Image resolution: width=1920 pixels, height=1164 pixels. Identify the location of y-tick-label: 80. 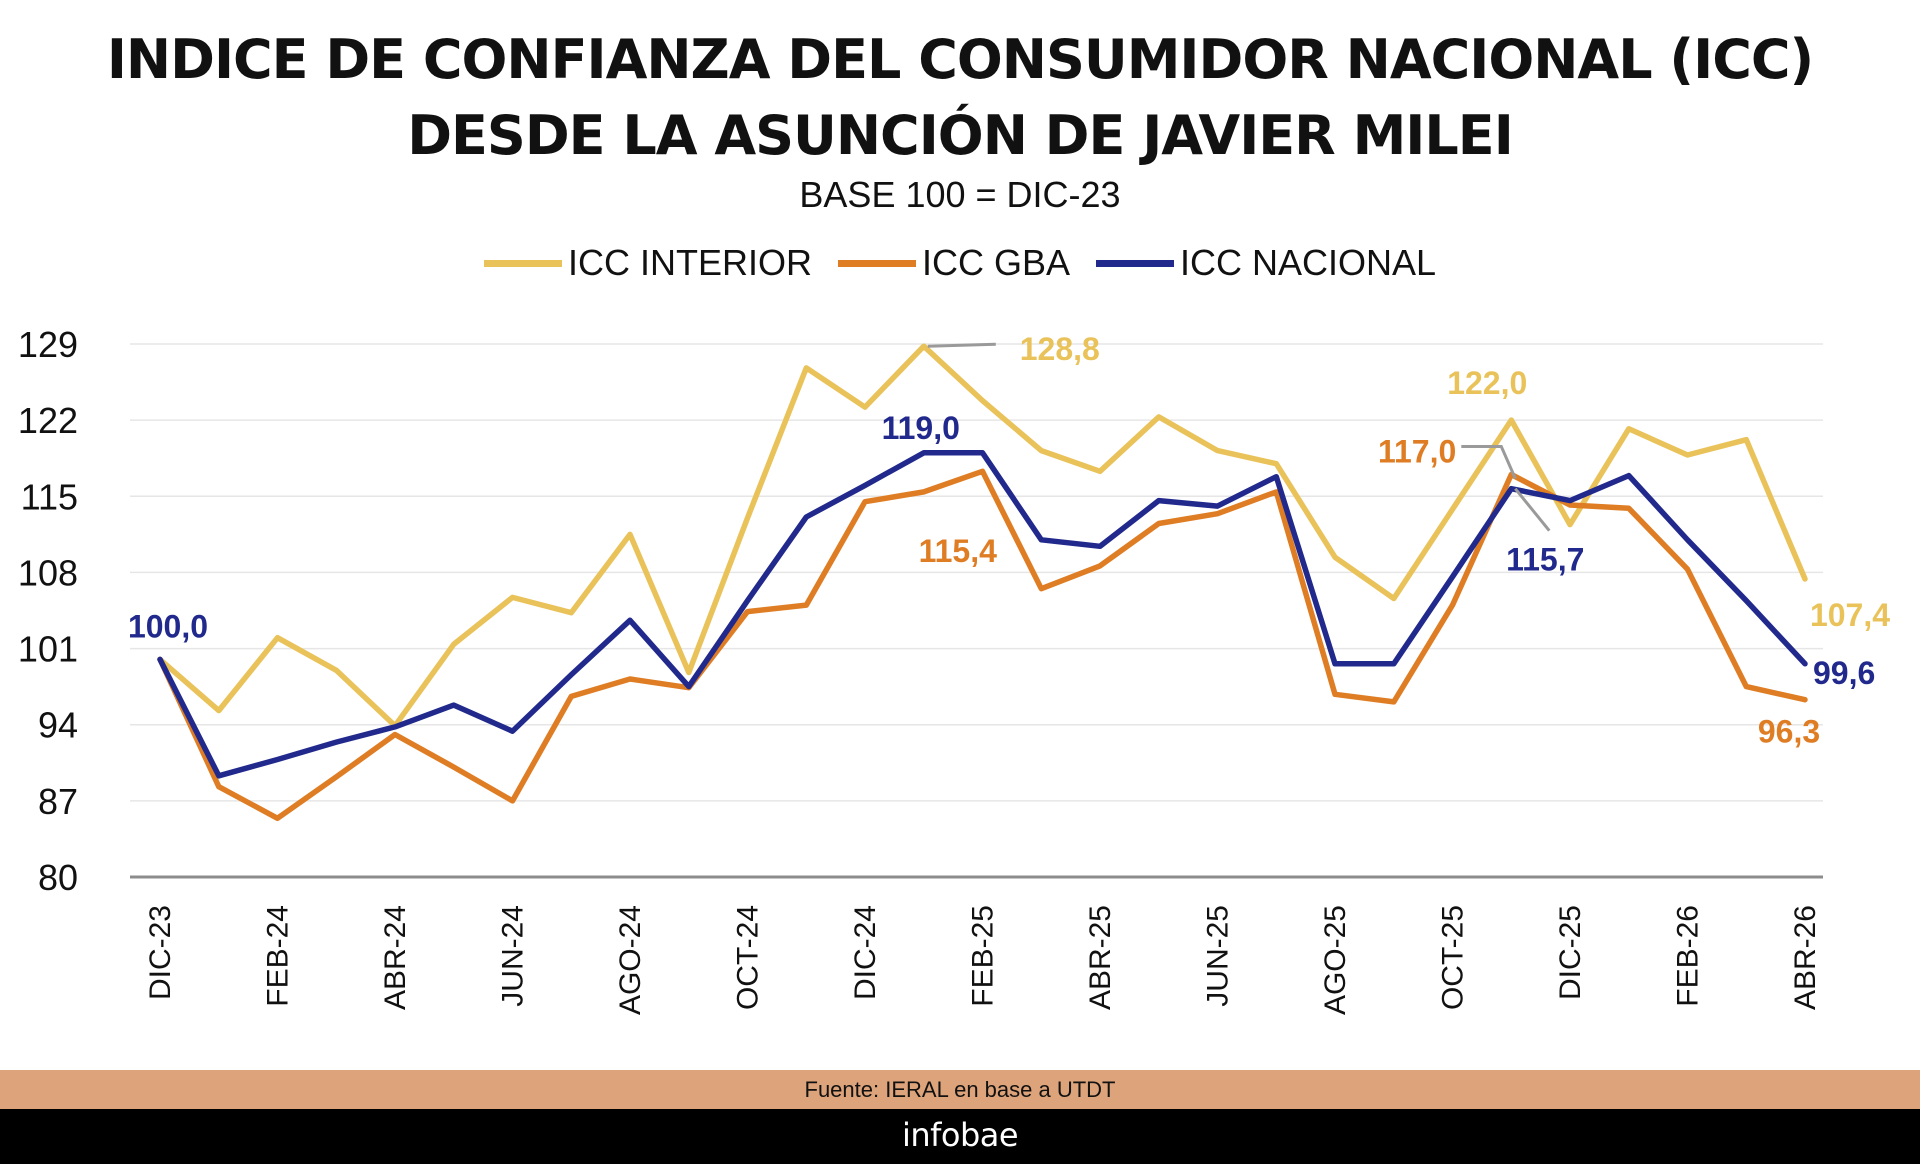
(58, 877).